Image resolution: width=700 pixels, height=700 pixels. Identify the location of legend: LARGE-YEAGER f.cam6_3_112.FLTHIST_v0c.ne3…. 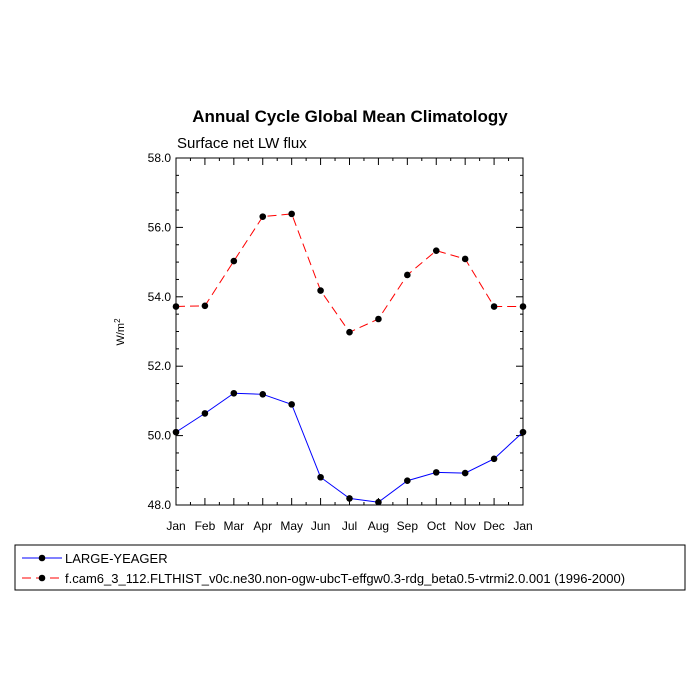
(350, 567).